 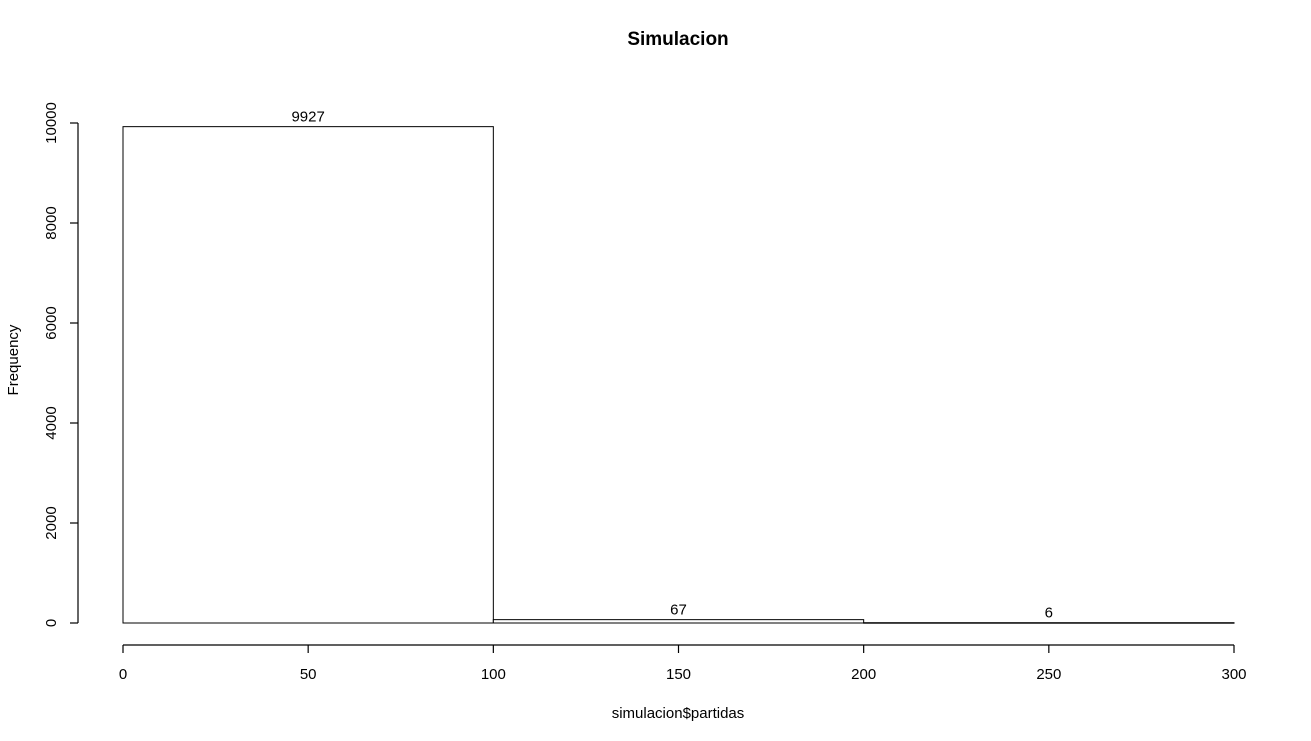 What do you see at coordinates (683, 663) in the screenshot?
I see `x-axis: 0 50 100 150 200 250 300` at bounding box center [683, 663].